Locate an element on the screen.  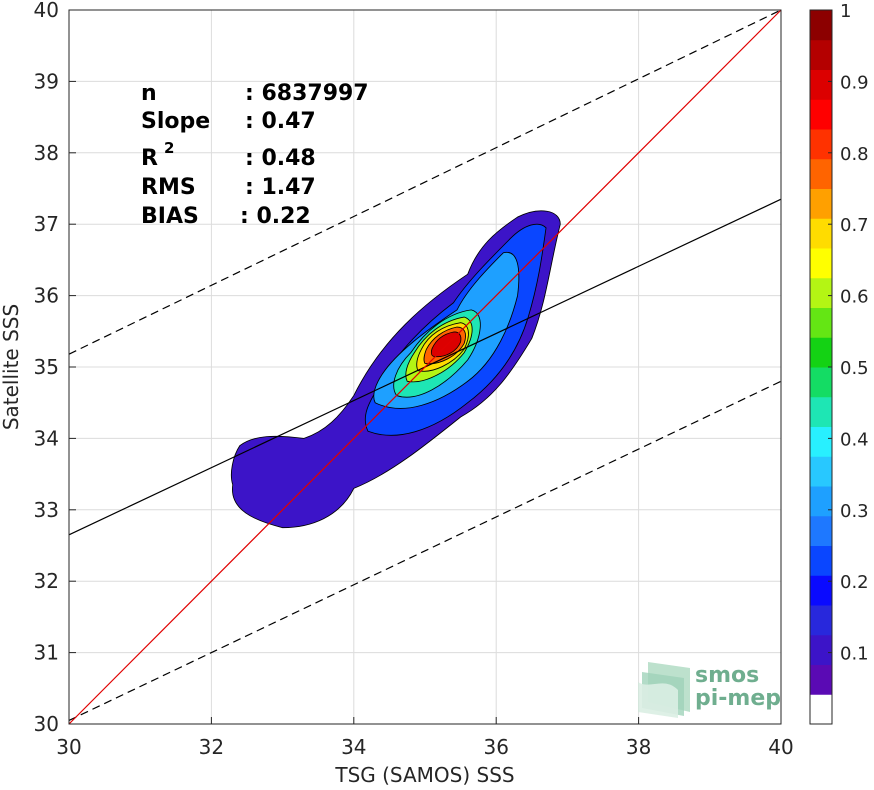
y-tick-label: 32 is located at coordinates (46, 581).